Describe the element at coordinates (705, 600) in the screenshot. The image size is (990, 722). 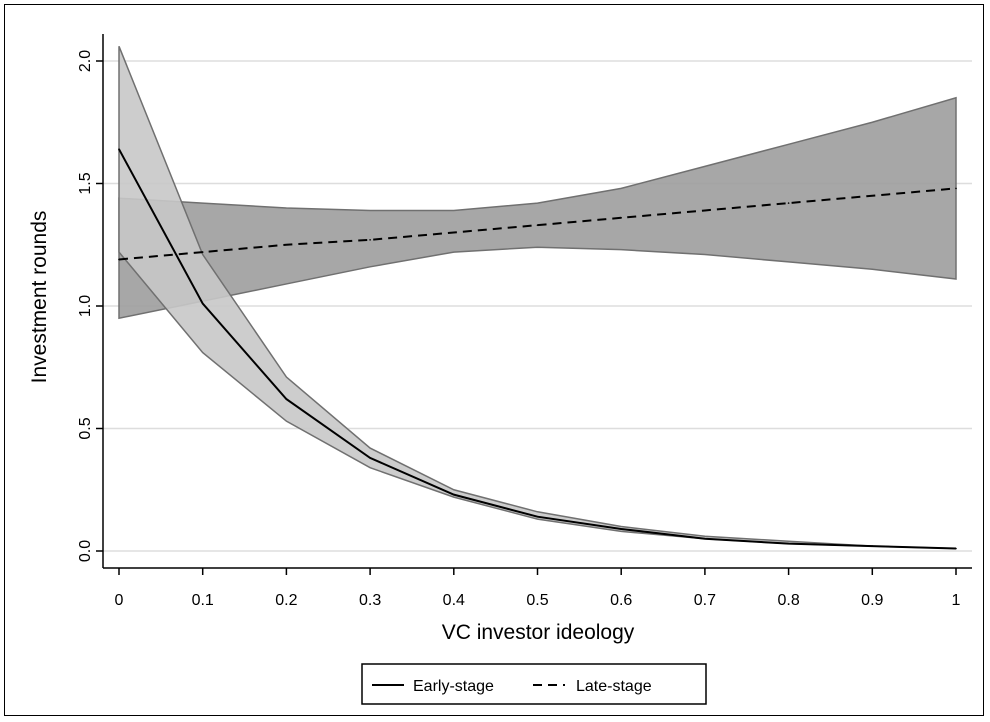
I see `x-tick-label: 0.7` at that location.